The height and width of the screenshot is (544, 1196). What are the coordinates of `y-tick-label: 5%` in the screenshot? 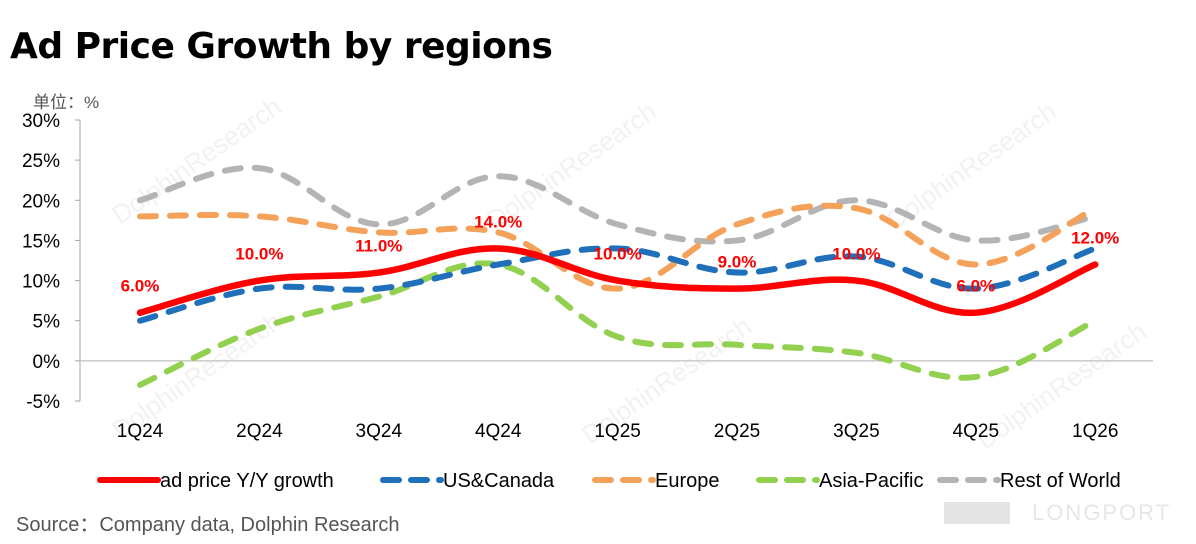 It's located at (47, 322).